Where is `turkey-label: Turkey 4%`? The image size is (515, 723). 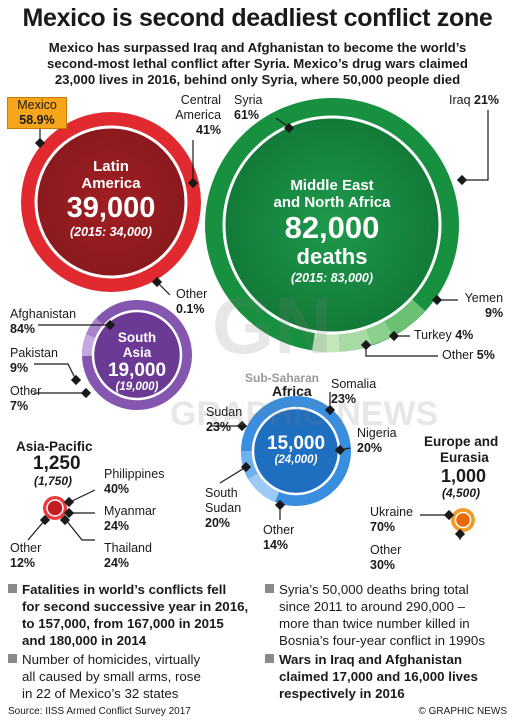 turkey-label: Turkey 4% is located at coordinates (443, 335).